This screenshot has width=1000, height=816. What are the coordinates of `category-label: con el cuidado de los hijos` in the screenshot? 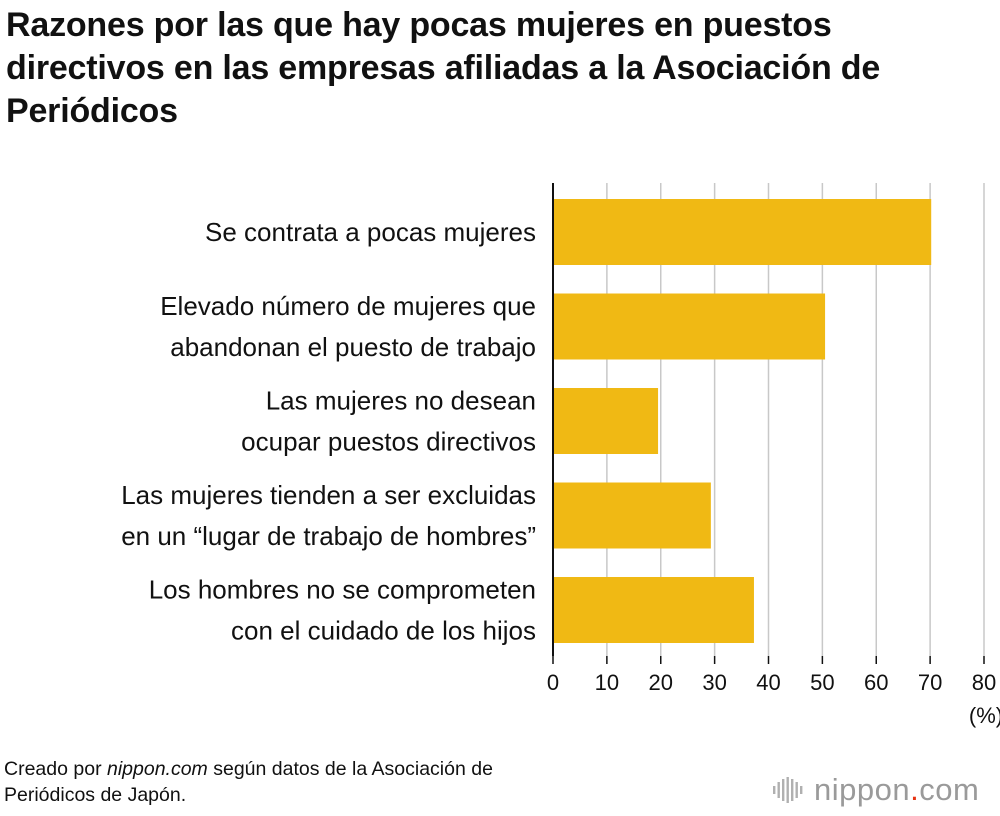 It's located at (383, 631).